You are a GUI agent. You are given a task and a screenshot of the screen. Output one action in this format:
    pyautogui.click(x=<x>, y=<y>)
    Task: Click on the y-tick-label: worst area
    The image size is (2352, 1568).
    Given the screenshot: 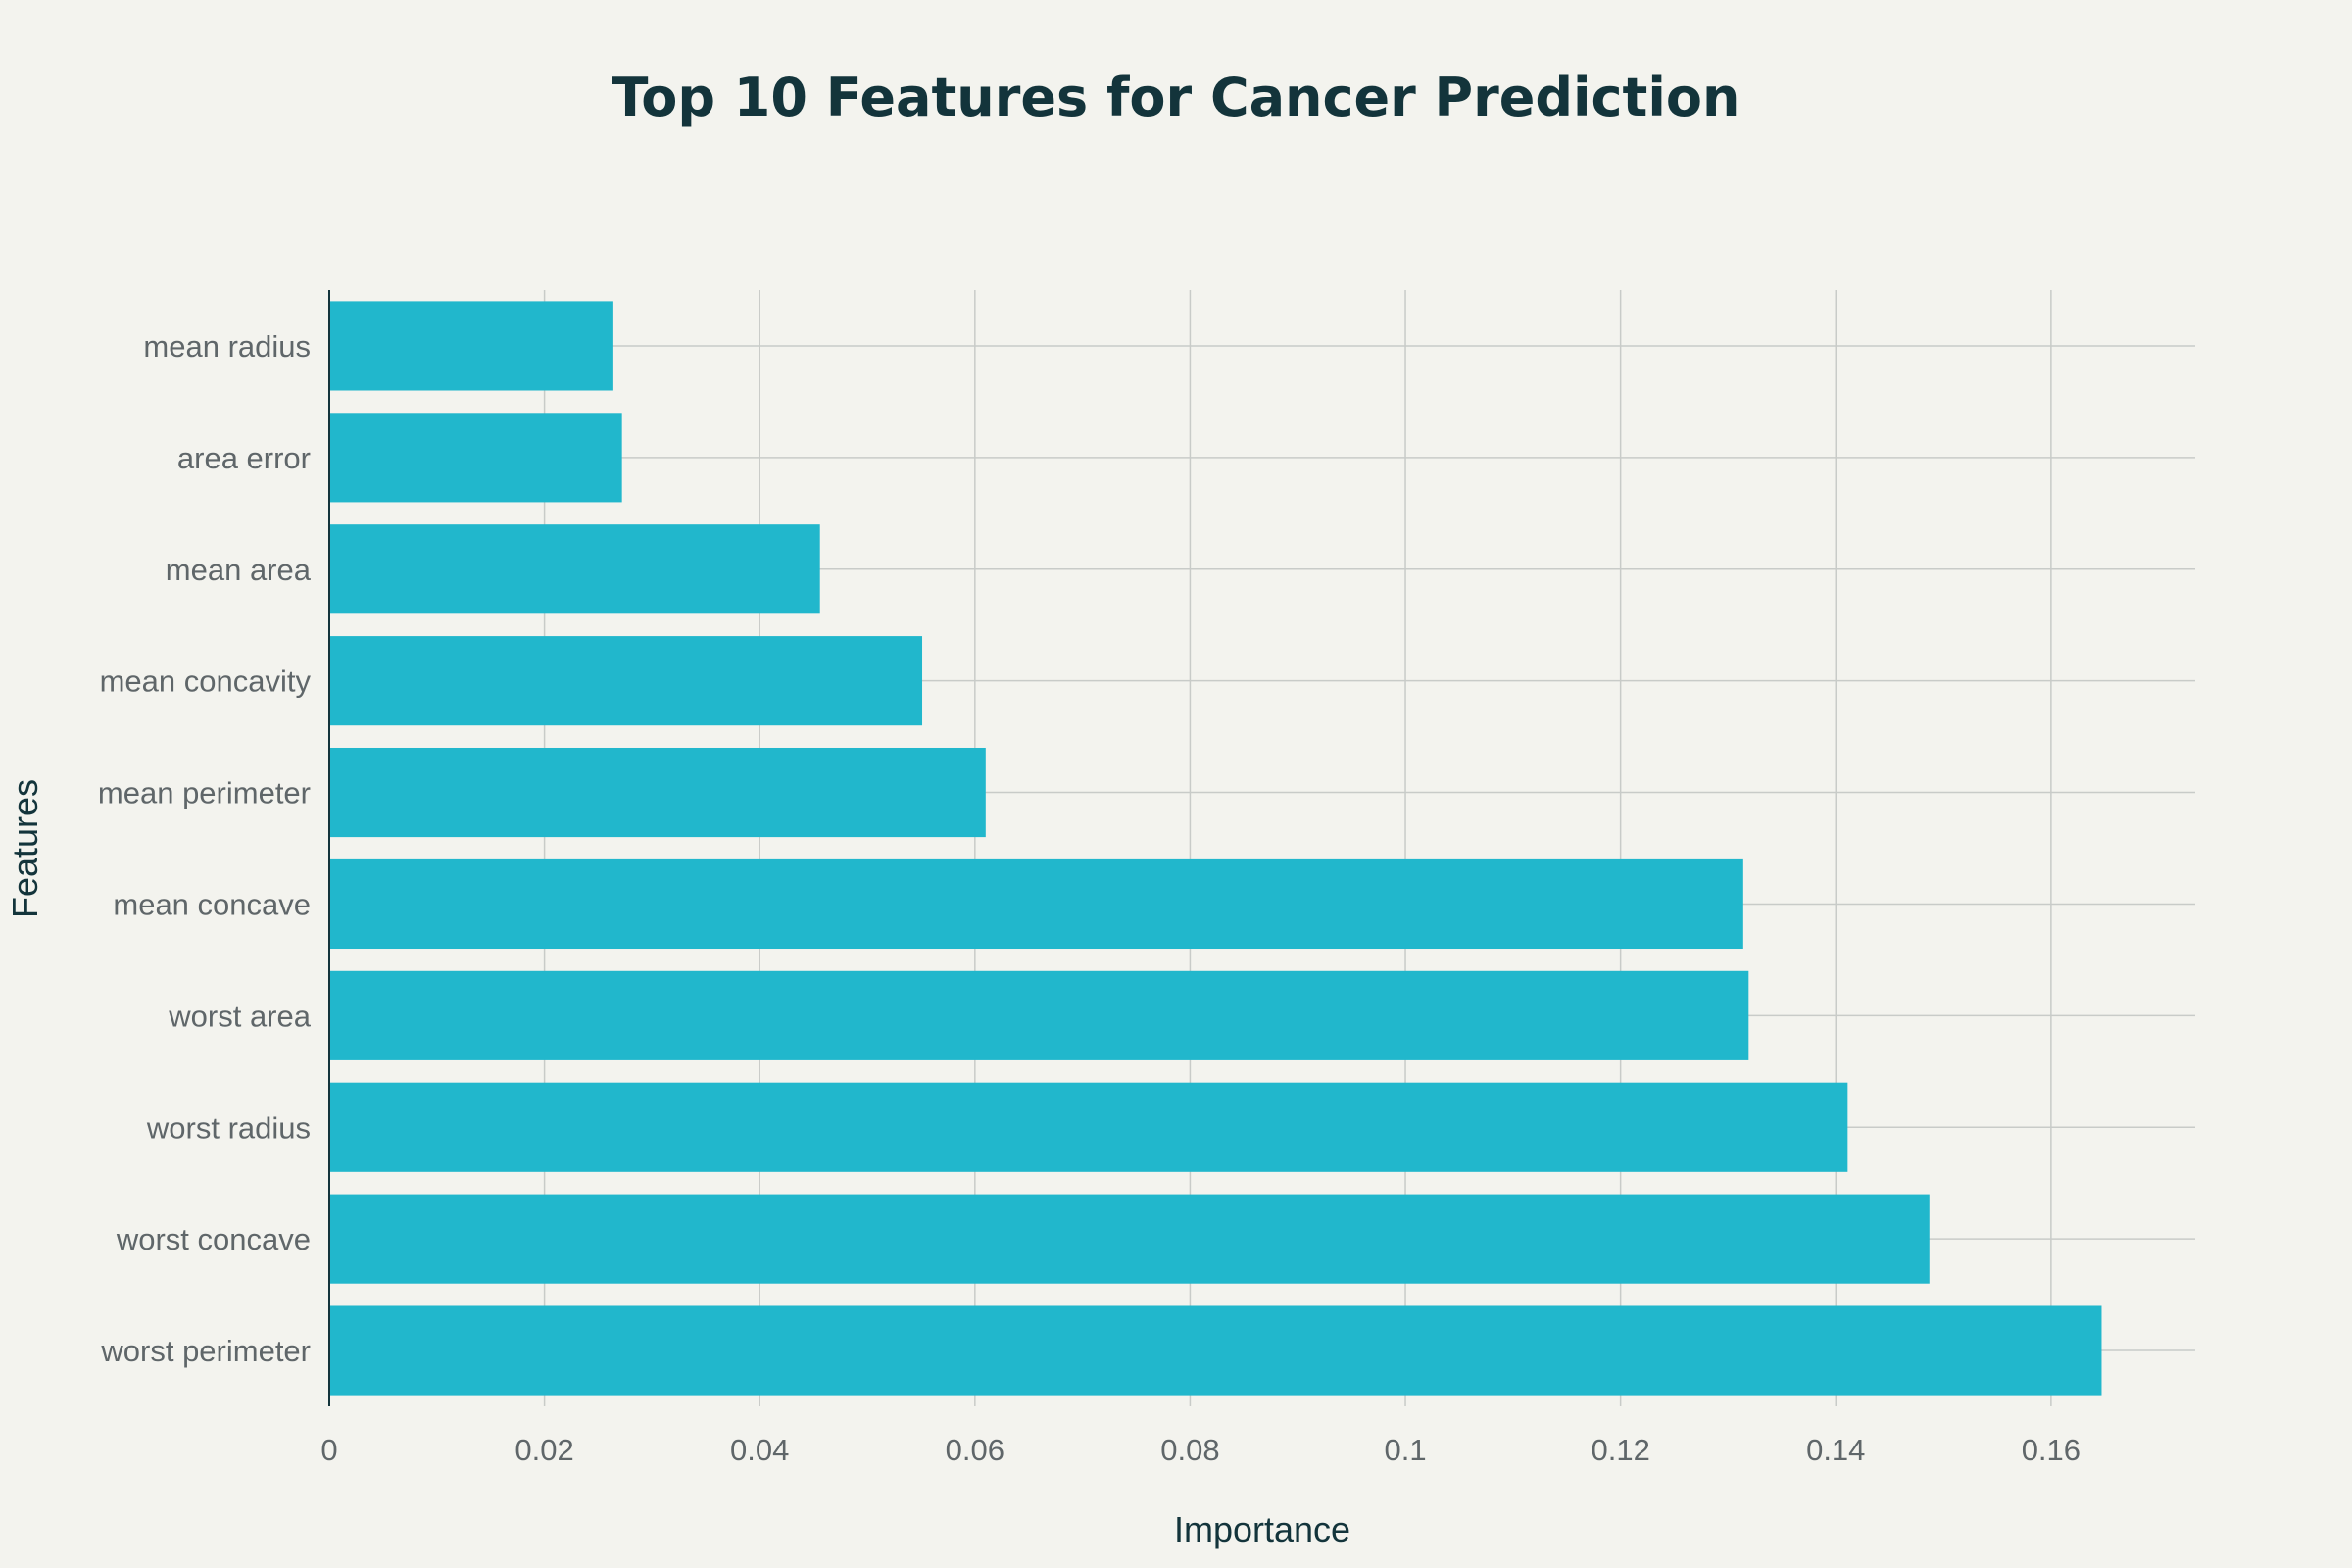 What is the action you would take?
    pyautogui.click(x=239, y=1016)
    